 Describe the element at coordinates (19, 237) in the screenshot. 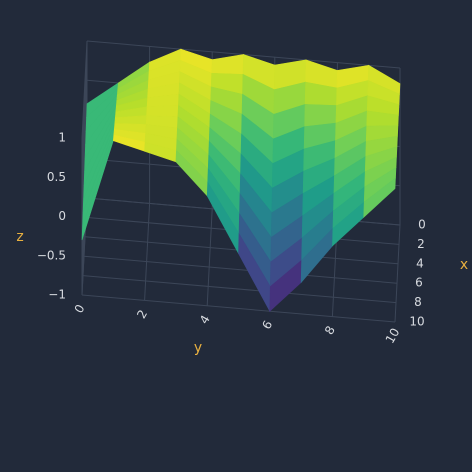

I see `z-axis-title: z` at that location.